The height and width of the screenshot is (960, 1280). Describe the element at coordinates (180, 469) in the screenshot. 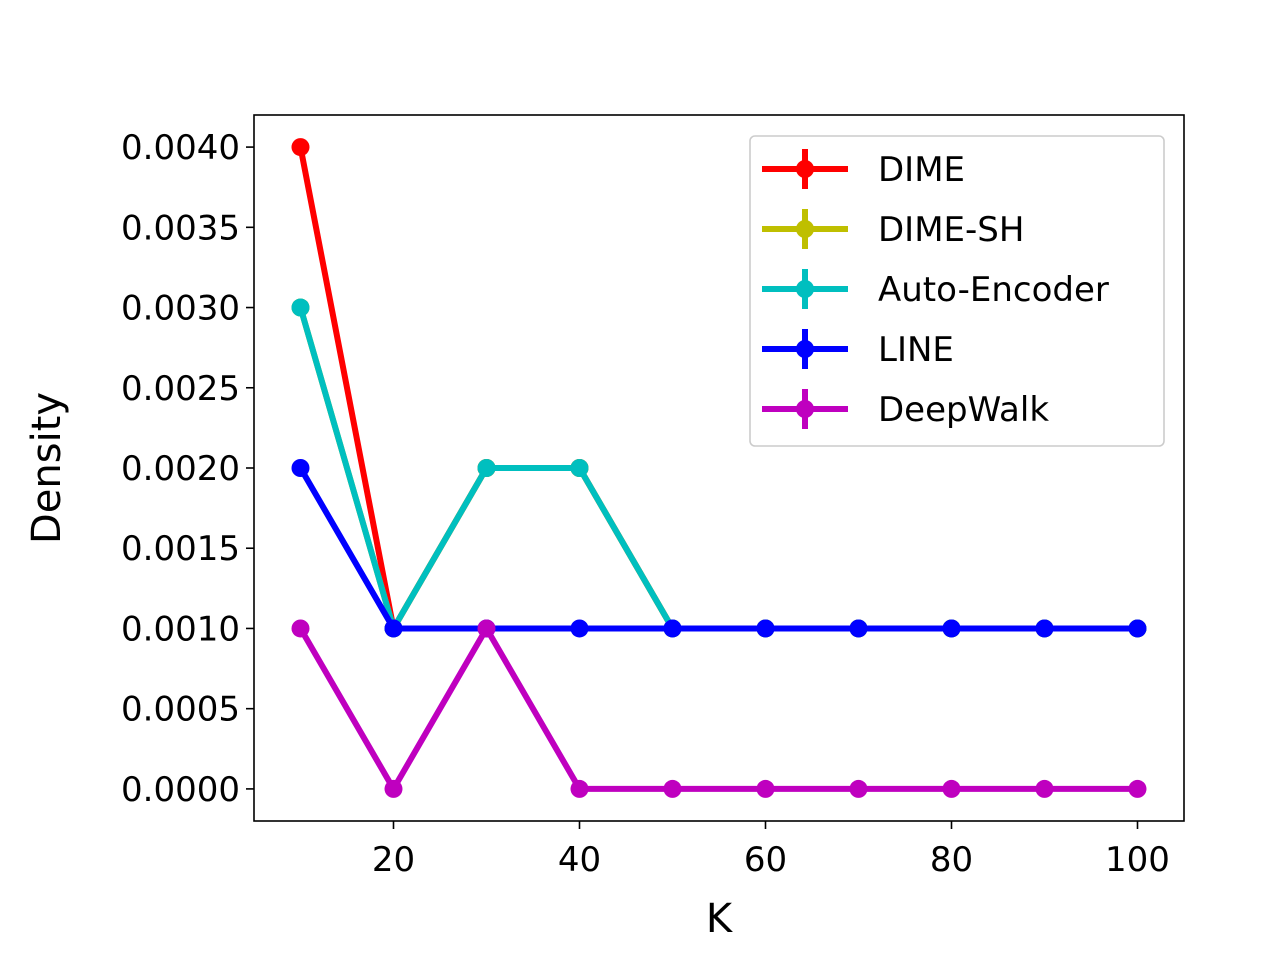

I see `y-tick-label: 0.0020` at that location.